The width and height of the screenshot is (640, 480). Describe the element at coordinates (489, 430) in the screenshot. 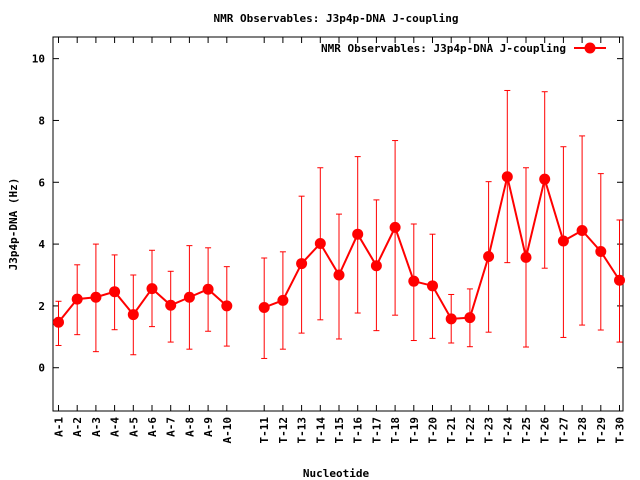

I see `x-tick-label: T-23` at that location.